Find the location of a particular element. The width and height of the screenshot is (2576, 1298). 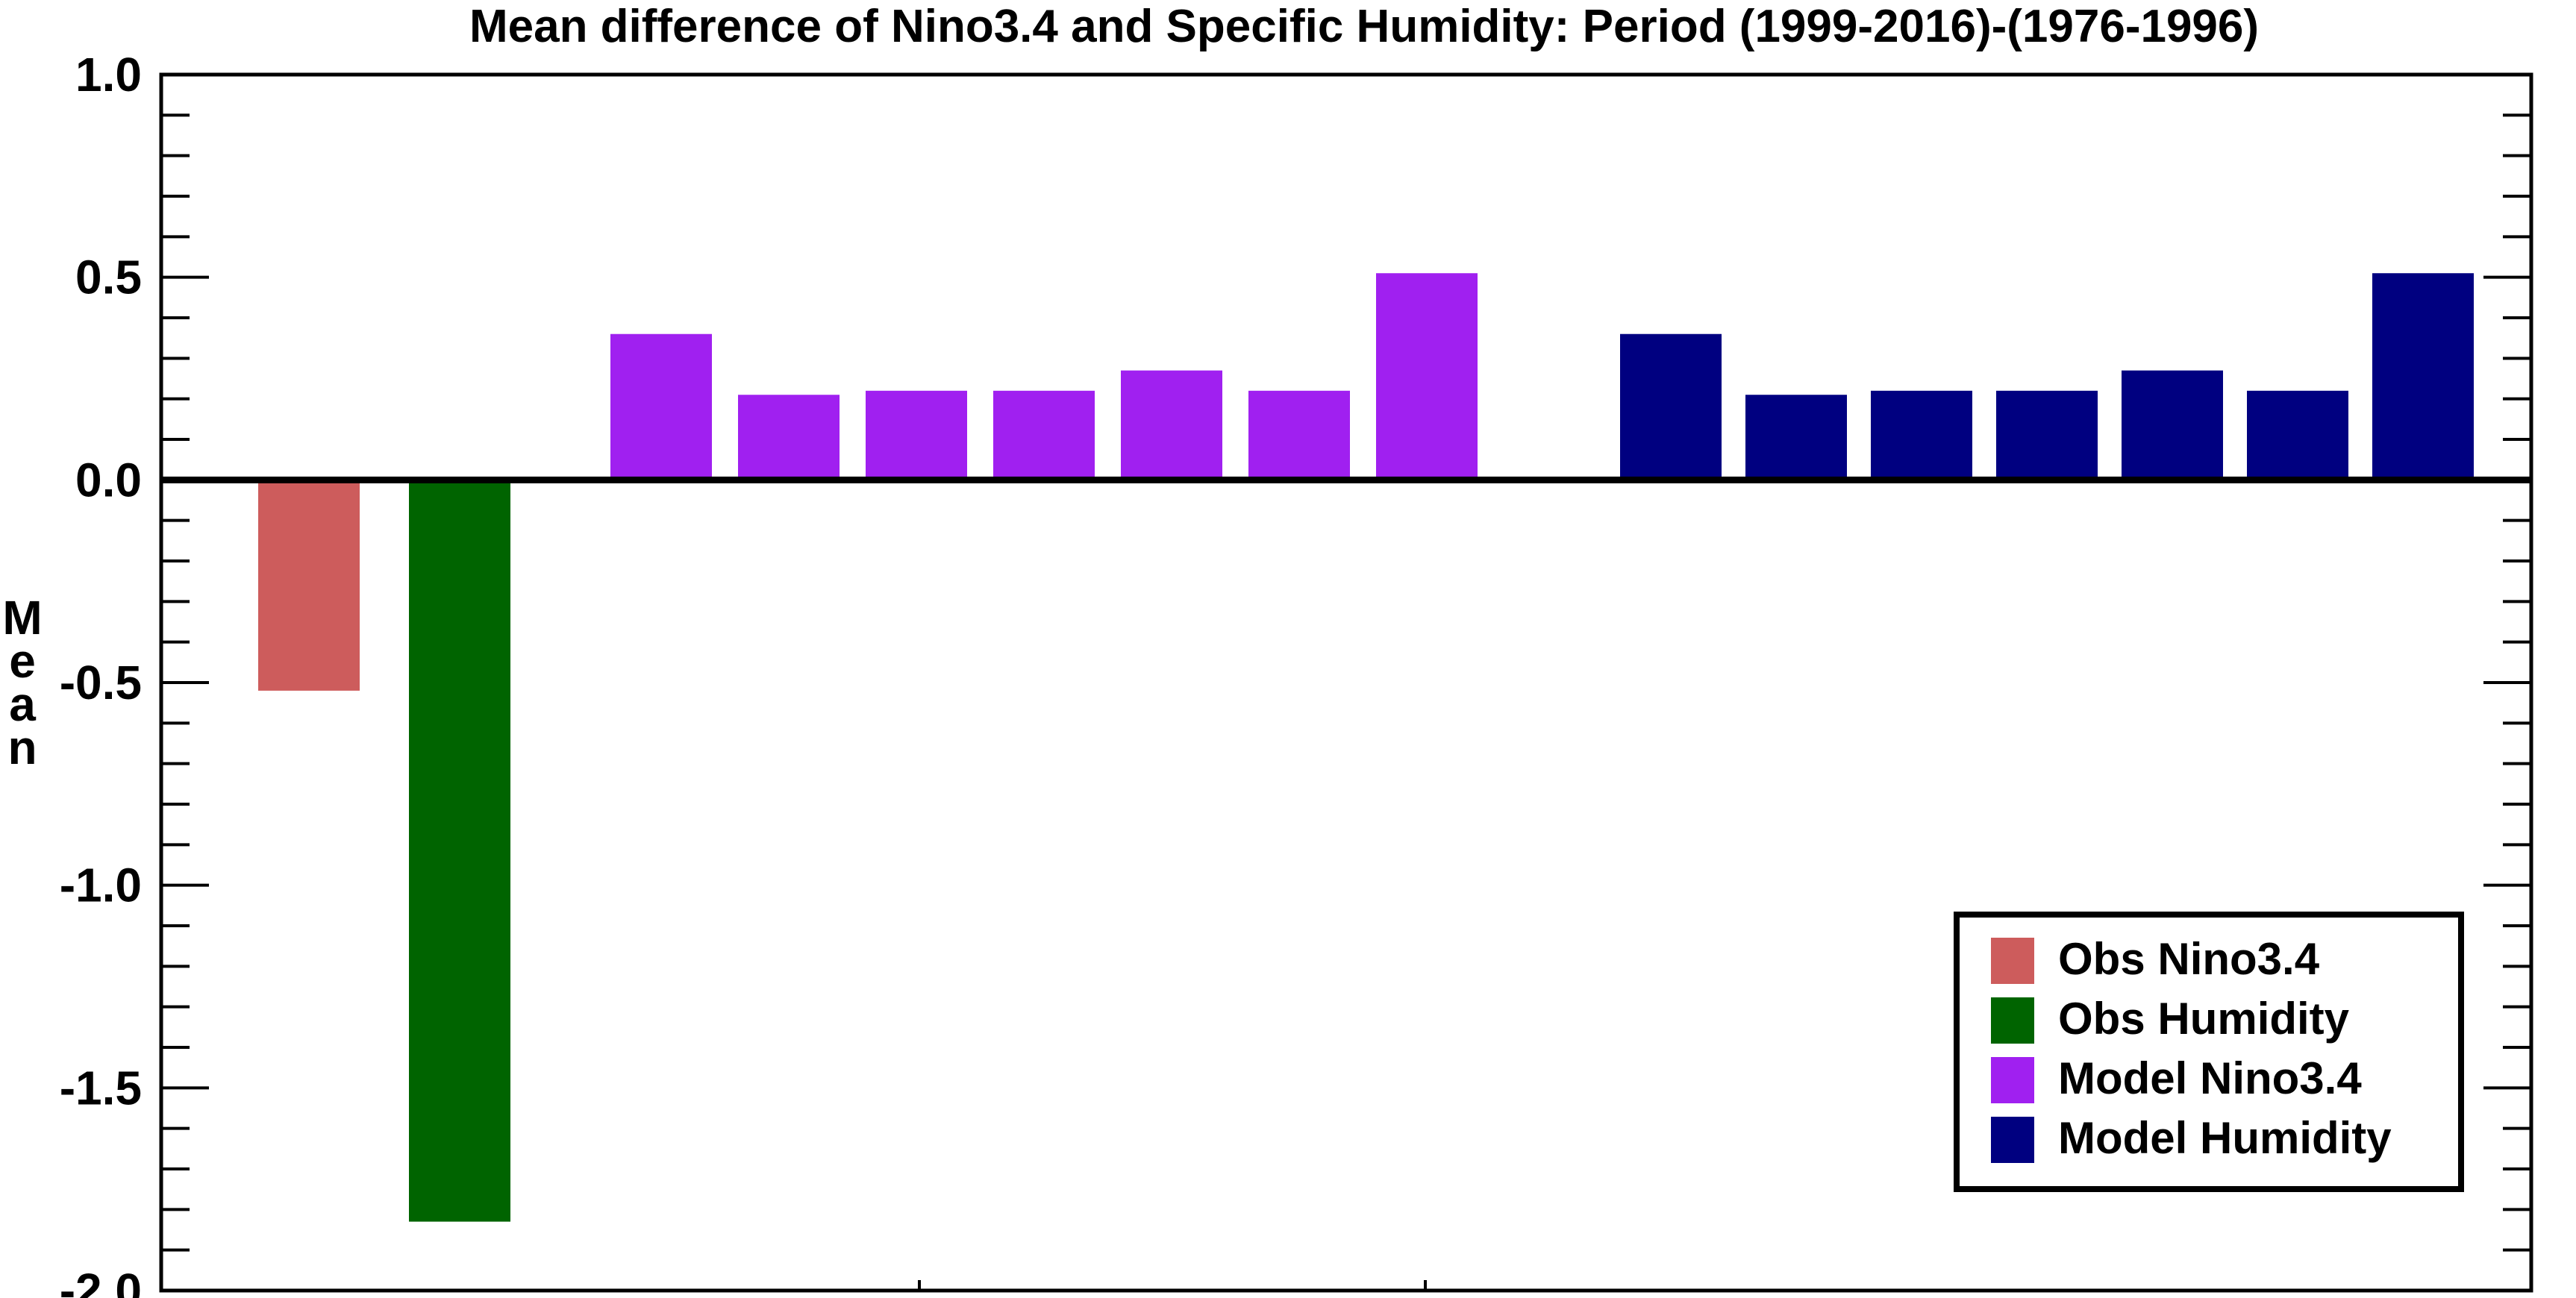

legend-label: Model Nino3.4 is located at coordinates (2210, 1078).